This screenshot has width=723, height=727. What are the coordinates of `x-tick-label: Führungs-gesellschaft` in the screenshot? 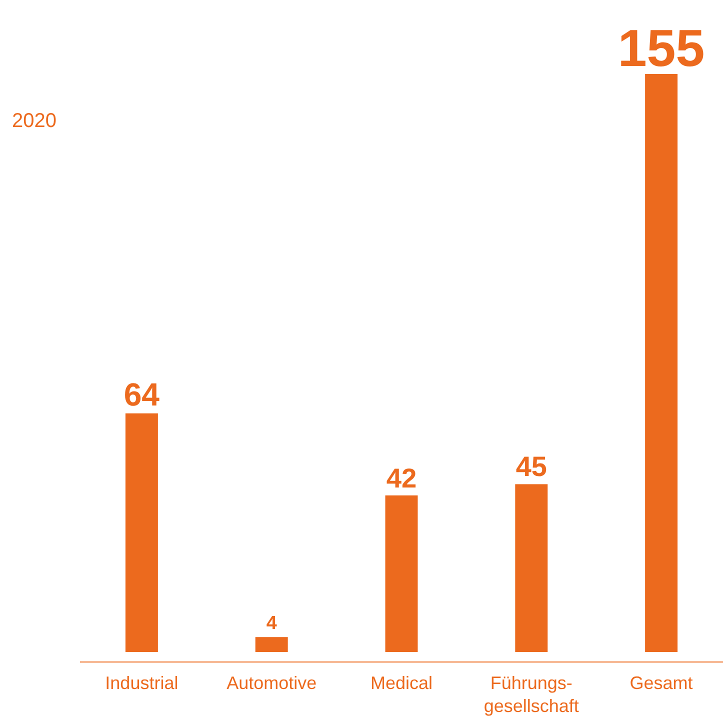 It's located at (531, 694).